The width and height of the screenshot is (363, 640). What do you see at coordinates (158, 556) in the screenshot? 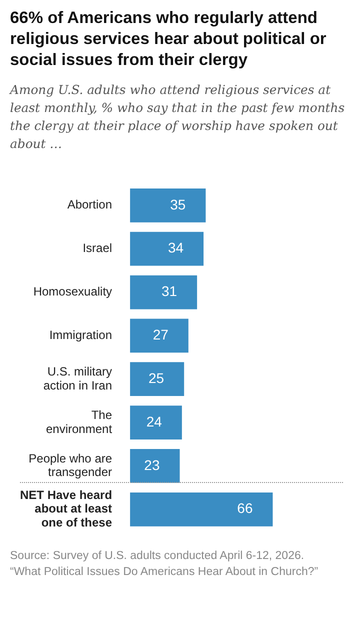
I see `source-note: Source: Survey of U.S. adults conducted April 6-12, 2026.` at bounding box center [158, 556].